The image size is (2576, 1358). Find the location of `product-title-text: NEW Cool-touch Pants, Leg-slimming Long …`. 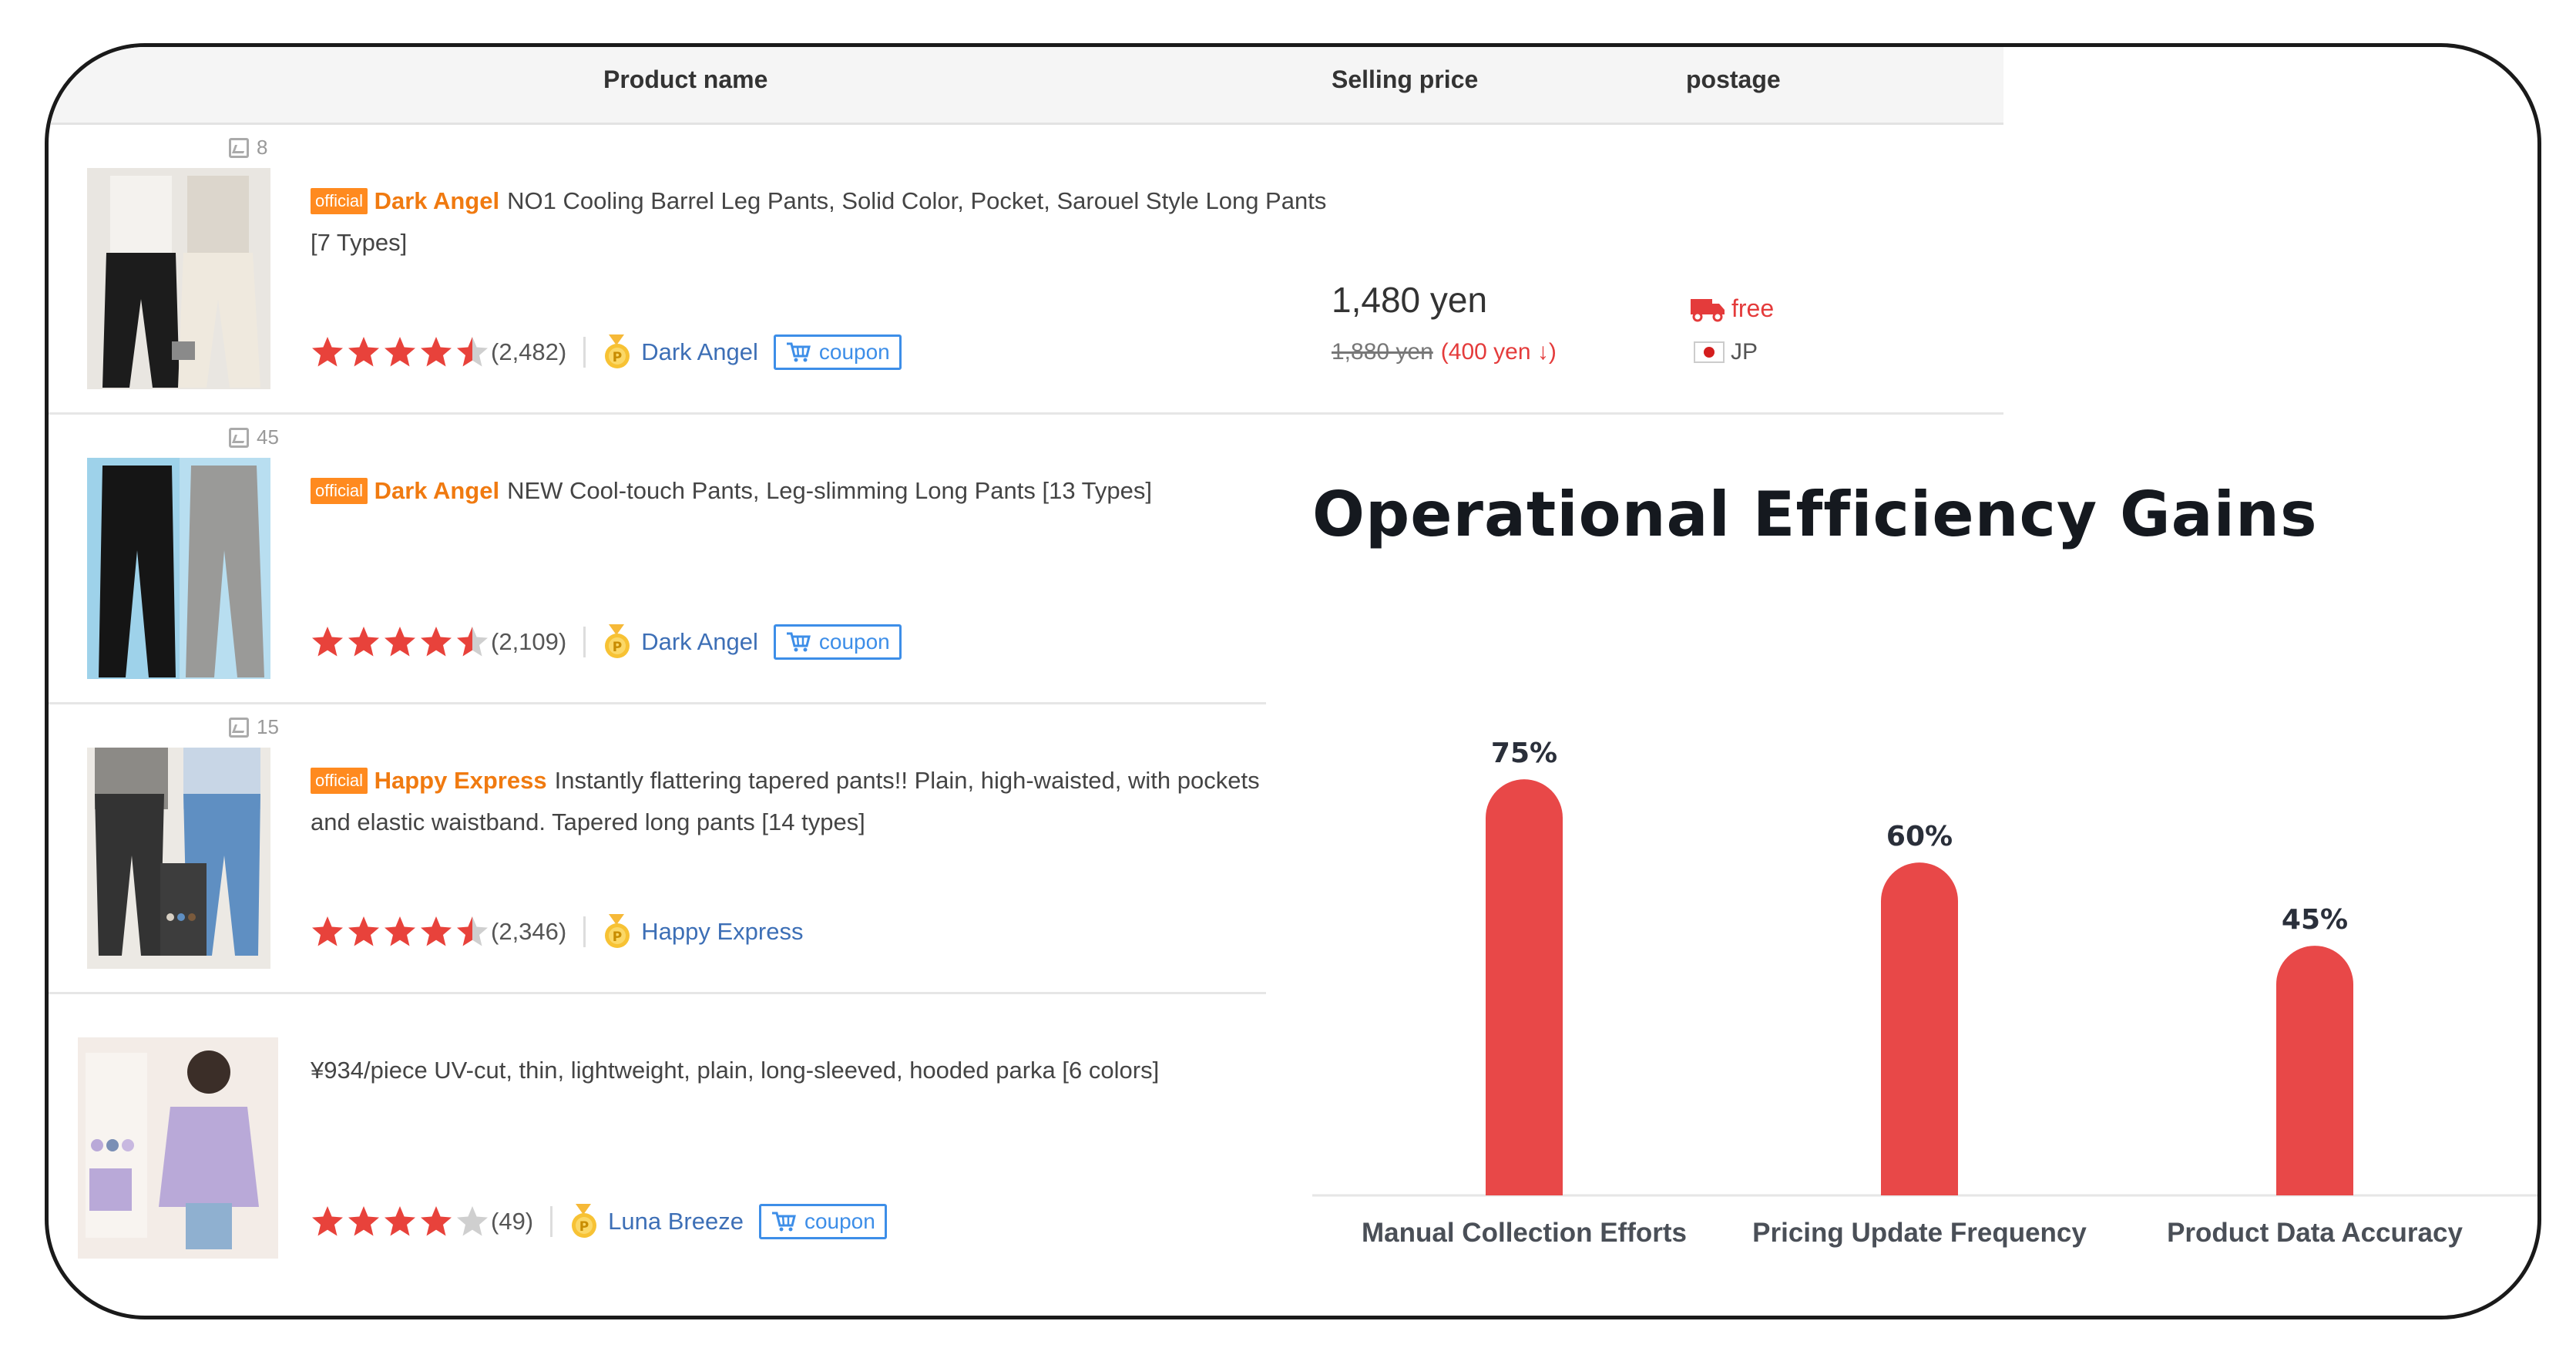

product-title-text: NEW Cool-touch Pants, Leg-slimming Long … is located at coordinates (829, 490).